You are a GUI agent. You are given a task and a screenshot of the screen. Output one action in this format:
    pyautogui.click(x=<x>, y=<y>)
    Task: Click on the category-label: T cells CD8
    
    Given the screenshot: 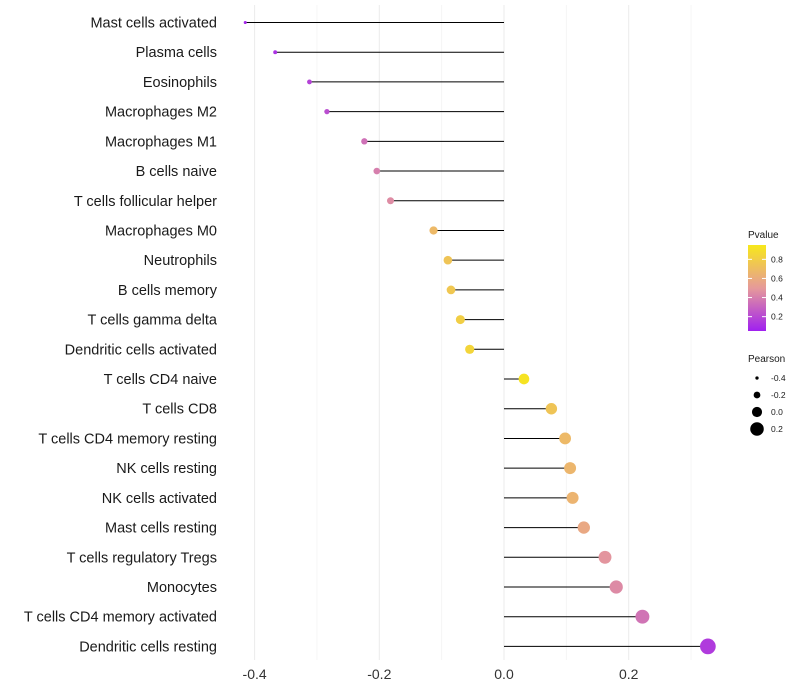 What is the action you would take?
    pyautogui.click(x=179, y=410)
    